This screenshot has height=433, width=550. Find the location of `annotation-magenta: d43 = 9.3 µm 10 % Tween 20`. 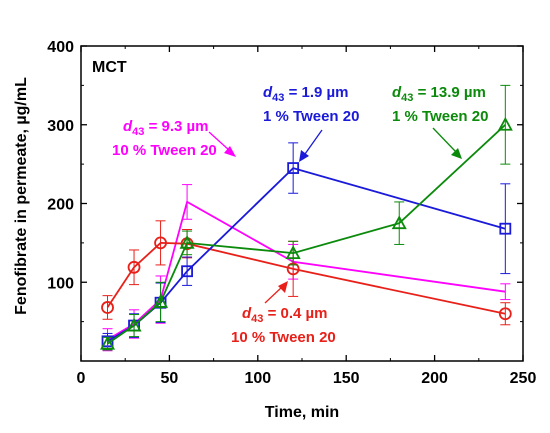

annotation-magenta: d43 = 9.3 µm 10 % Tween 20 is located at coordinates (174, 138).